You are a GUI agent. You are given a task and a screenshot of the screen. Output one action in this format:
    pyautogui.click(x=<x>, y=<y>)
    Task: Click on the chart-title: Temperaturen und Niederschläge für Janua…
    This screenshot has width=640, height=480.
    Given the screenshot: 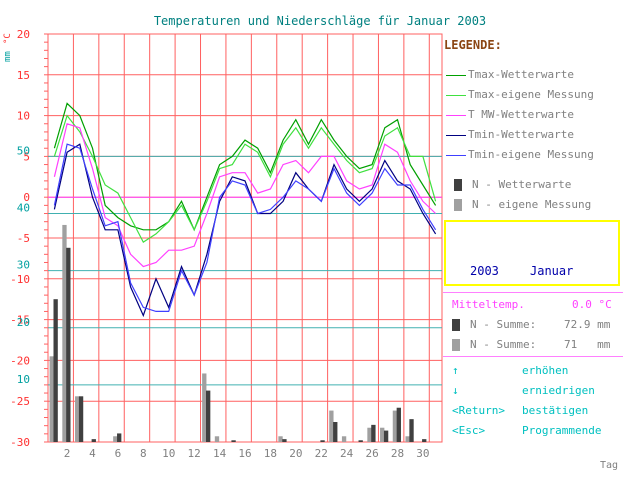 What is the action you would take?
    pyautogui.click(x=320, y=21)
    